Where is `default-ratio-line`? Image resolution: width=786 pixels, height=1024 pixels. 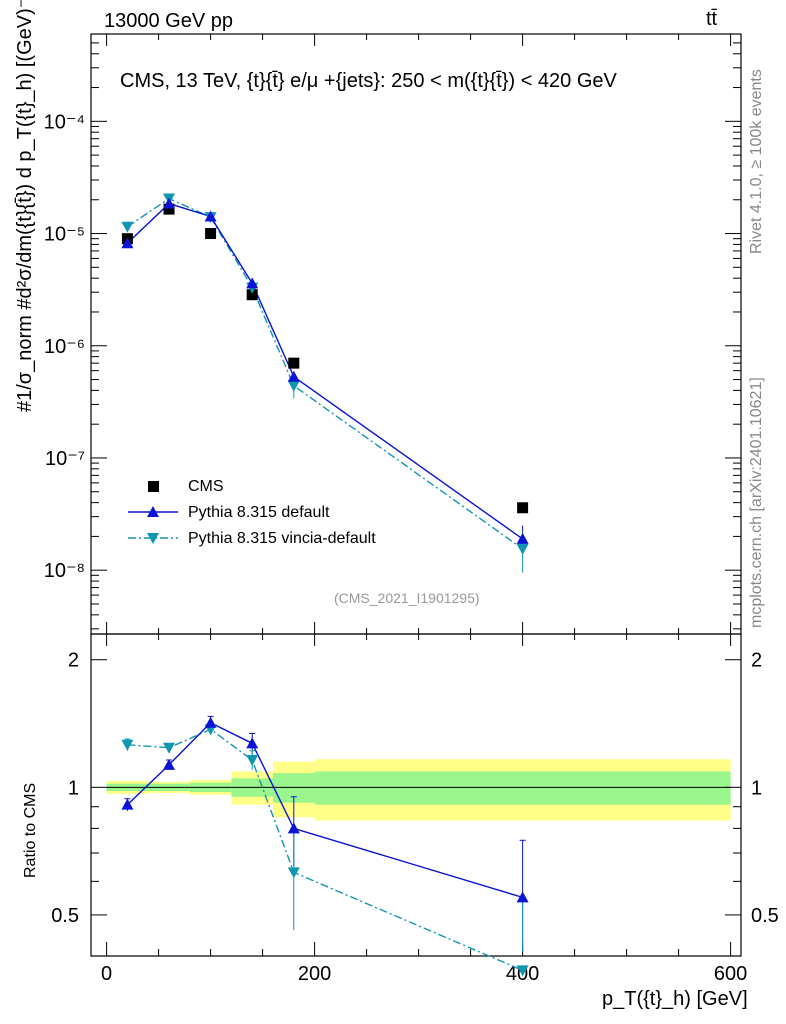
default-ratio-line is located at coordinates (324, 810).